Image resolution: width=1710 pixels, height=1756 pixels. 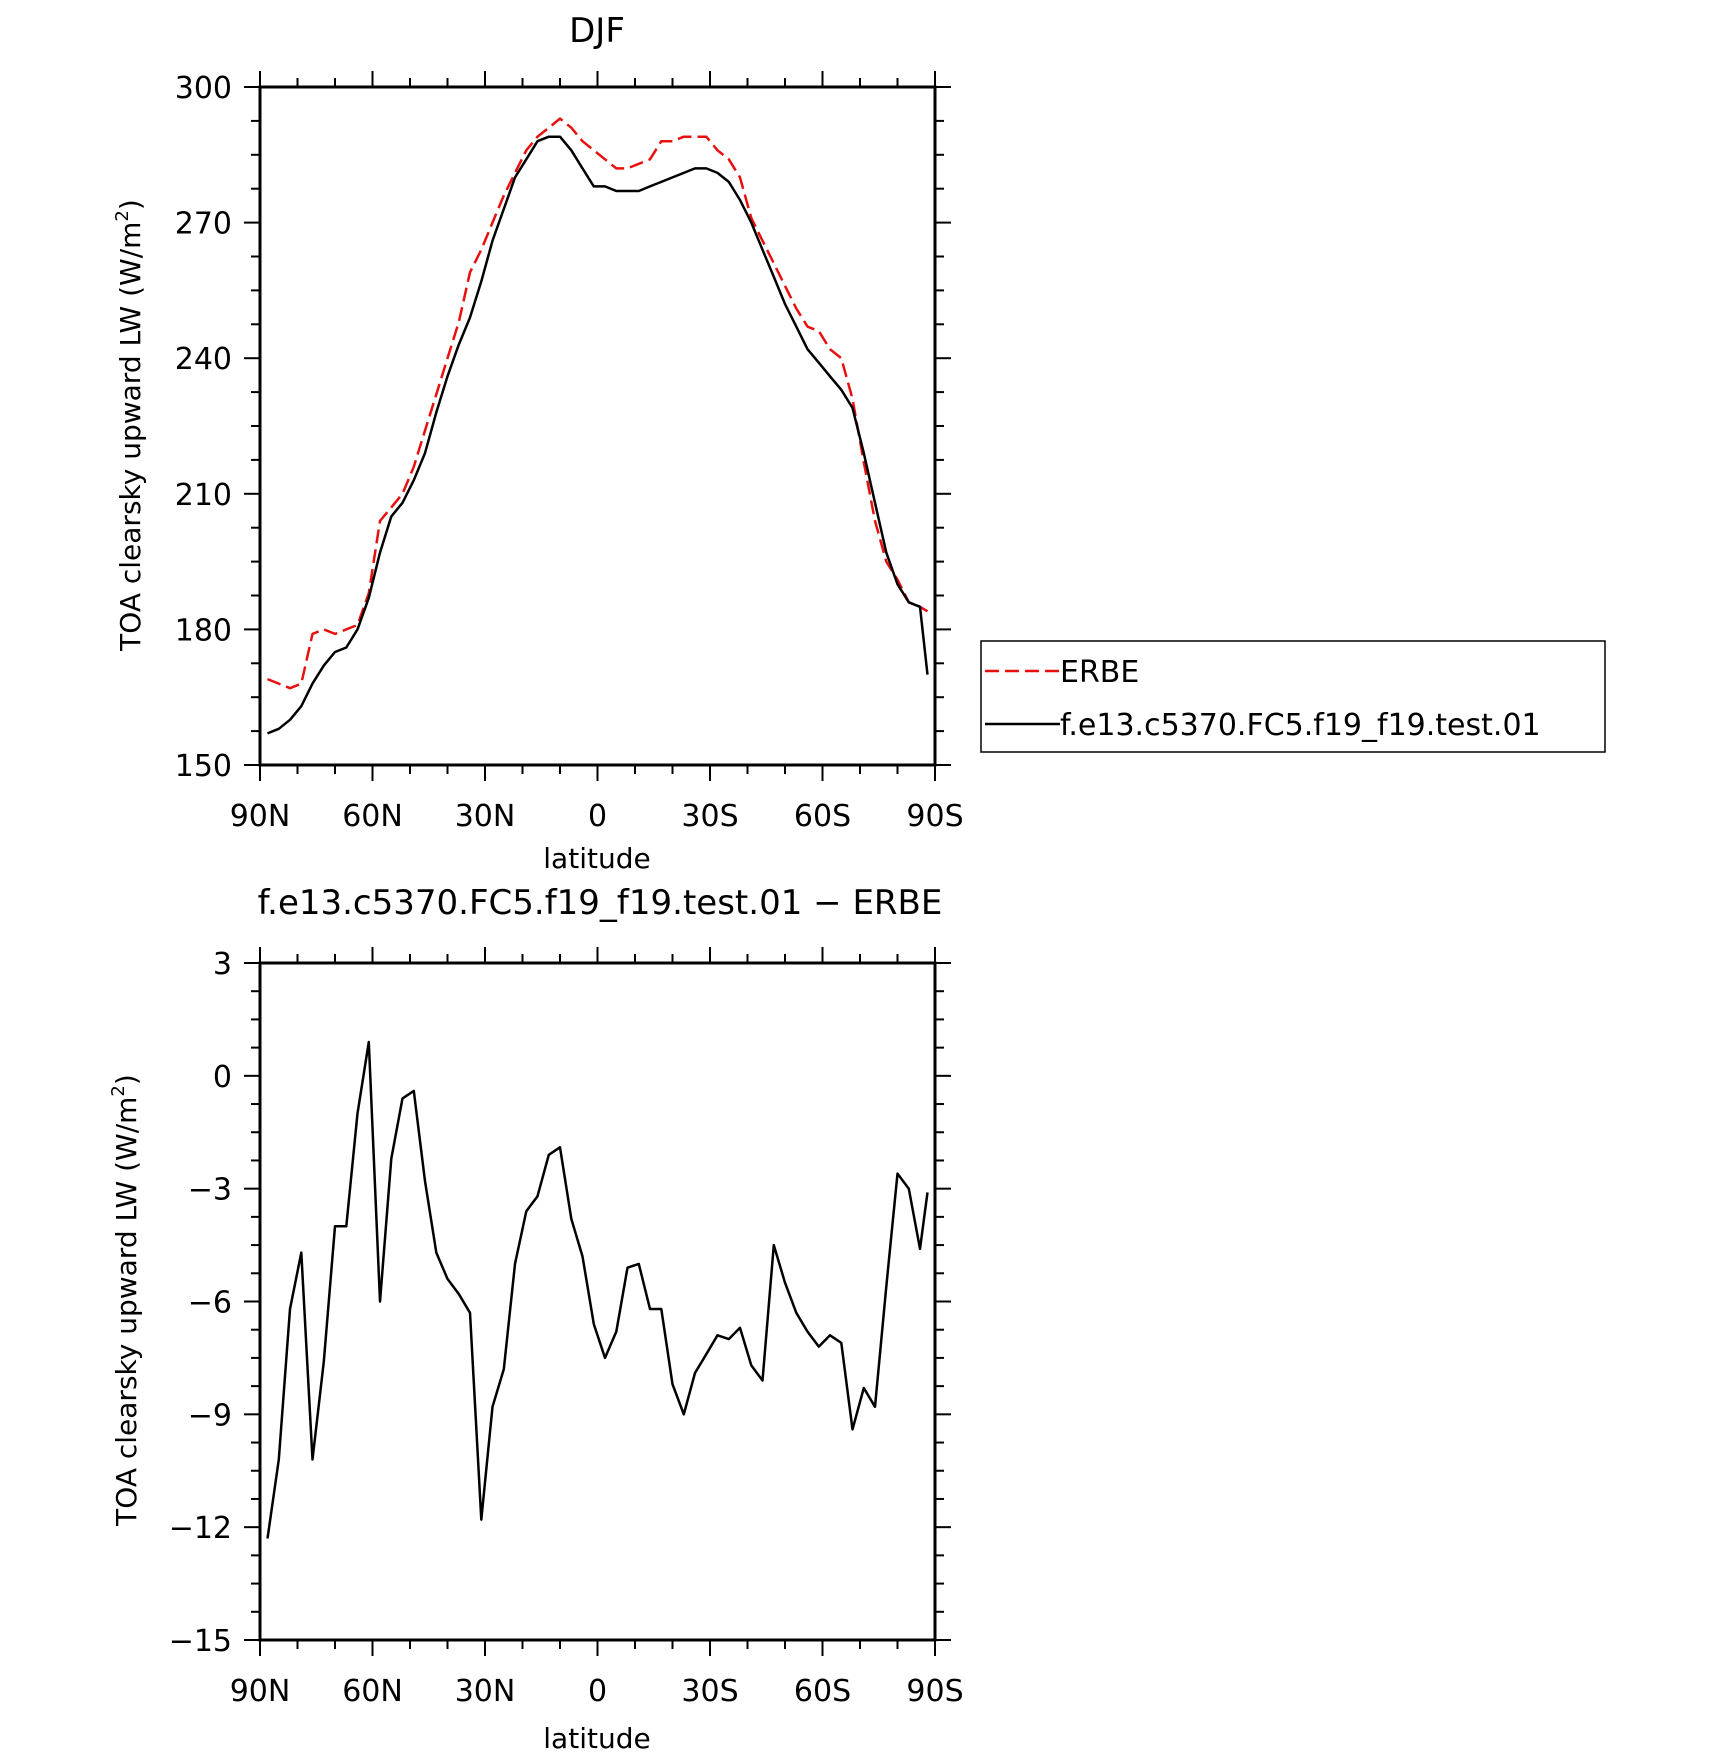 What do you see at coordinates (600, 903) in the screenshot?
I see `chart-title: f.e13.c5370.FC5.f19_f19.test.01 − ERBE` at bounding box center [600, 903].